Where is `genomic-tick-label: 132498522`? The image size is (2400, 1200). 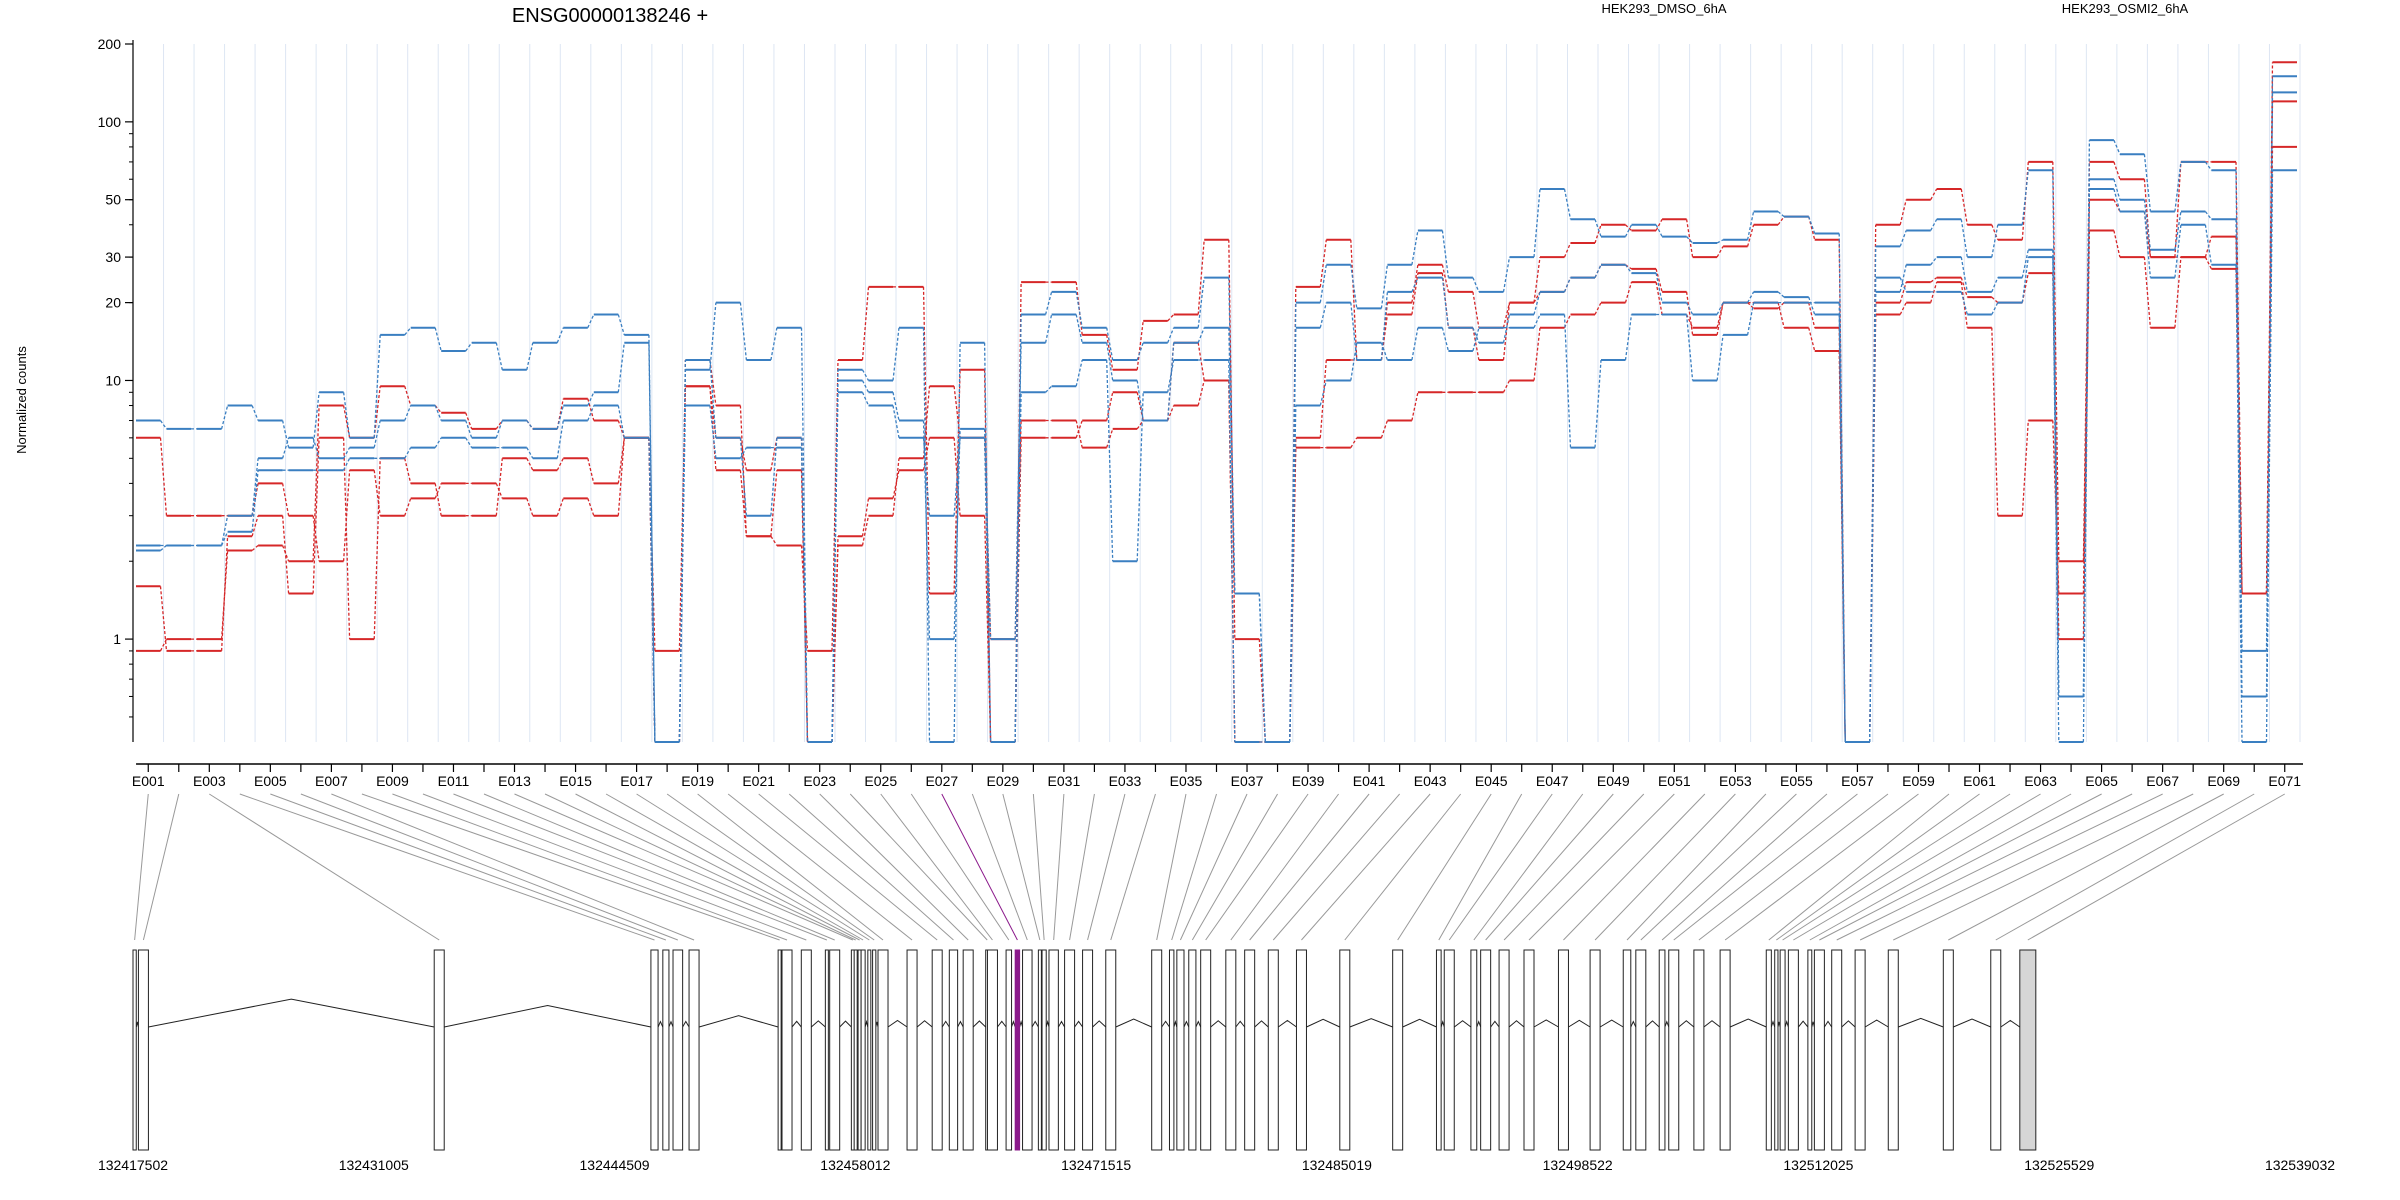 genomic-tick-label: 132498522 is located at coordinates (1578, 1165).